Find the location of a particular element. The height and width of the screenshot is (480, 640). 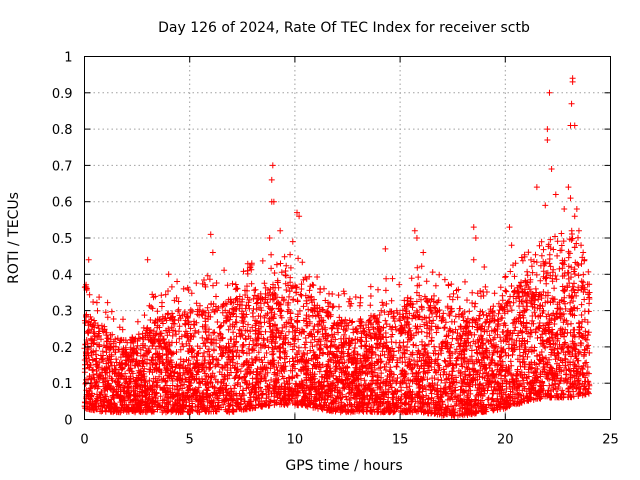

x-tick-labels: 0 5 10 15 20 25 is located at coordinates (349, 440).